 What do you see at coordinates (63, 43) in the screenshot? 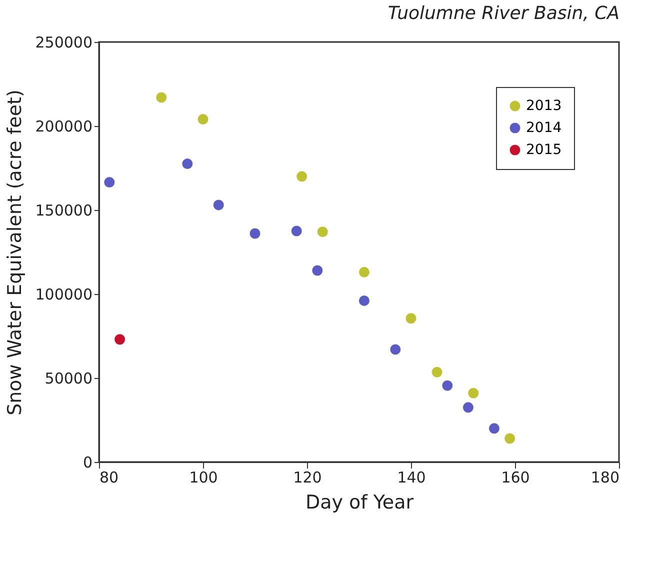
I see `y-tick-label: 250000` at bounding box center [63, 43].